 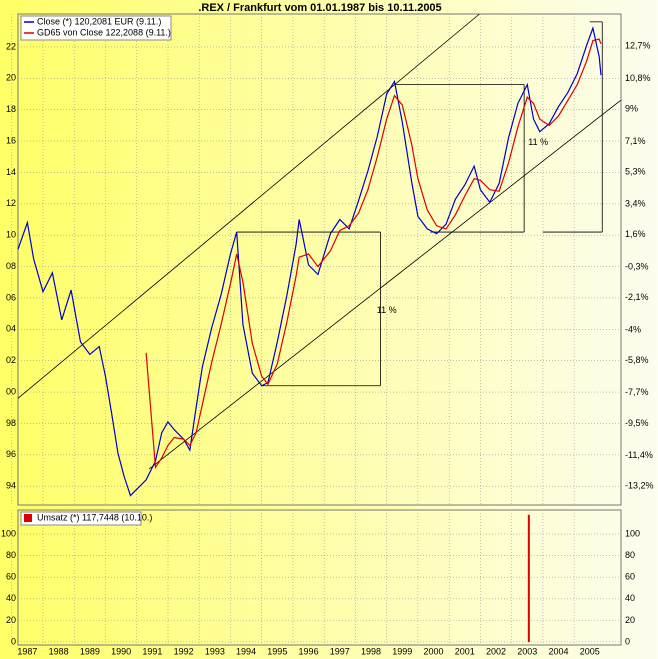 I want to click on y-tick-label: 22, so click(x=11, y=46).